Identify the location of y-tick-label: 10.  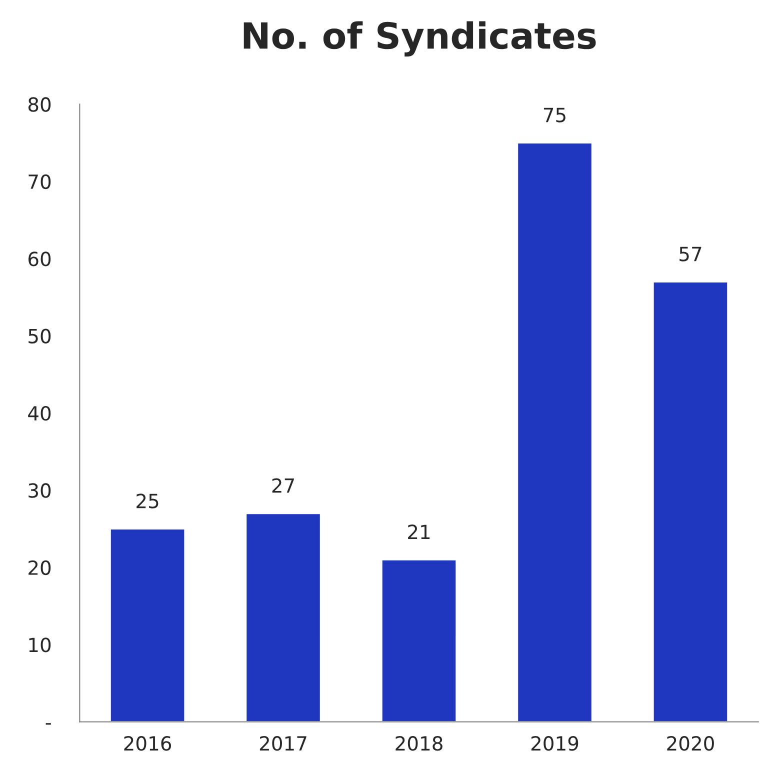
(40, 645).